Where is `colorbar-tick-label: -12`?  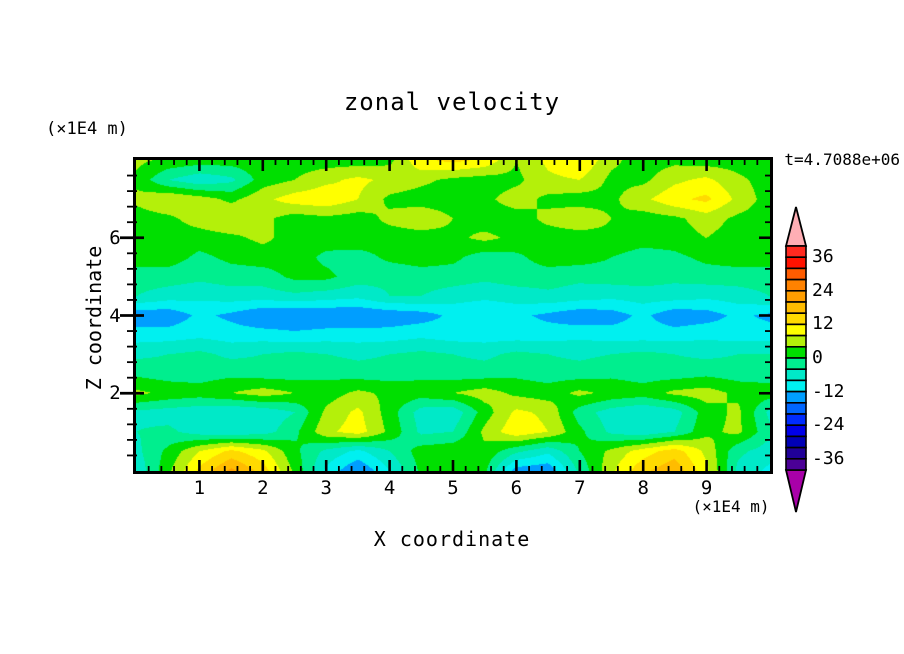
colorbar-tick-label: -12 is located at coordinates (828, 391).